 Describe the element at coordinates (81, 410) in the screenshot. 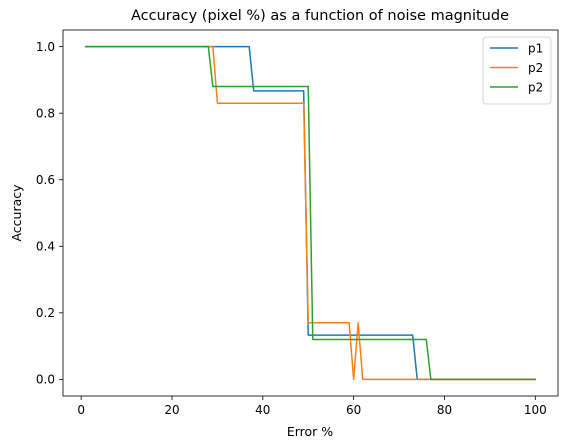

I see `x-tick-label: 0` at that location.